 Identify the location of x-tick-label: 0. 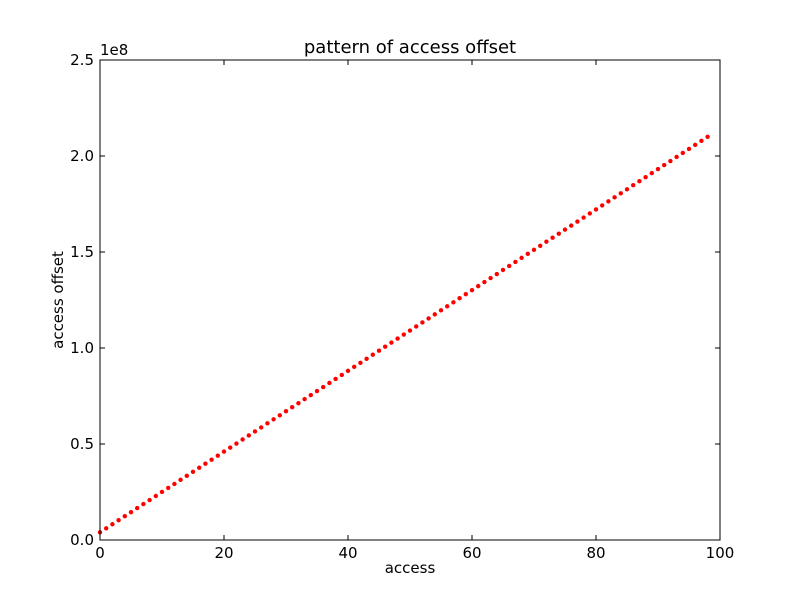
(100, 553).